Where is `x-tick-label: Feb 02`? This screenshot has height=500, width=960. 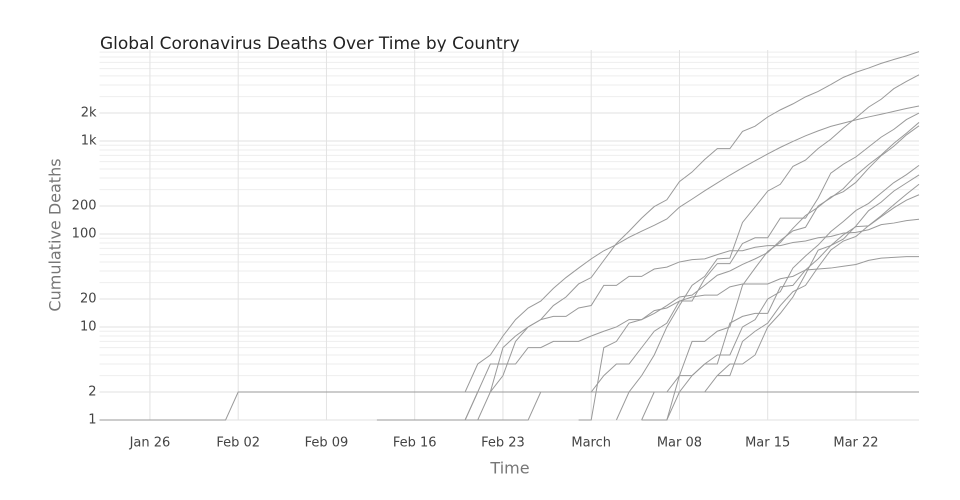 x-tick-label: Feb 02 is located at coordinates (238, 443).